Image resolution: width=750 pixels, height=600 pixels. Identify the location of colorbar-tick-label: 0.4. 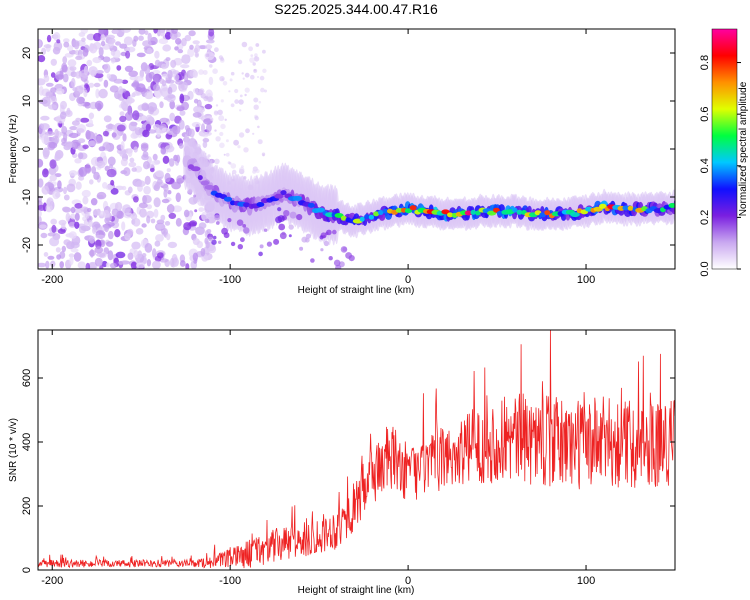
(705, 165).